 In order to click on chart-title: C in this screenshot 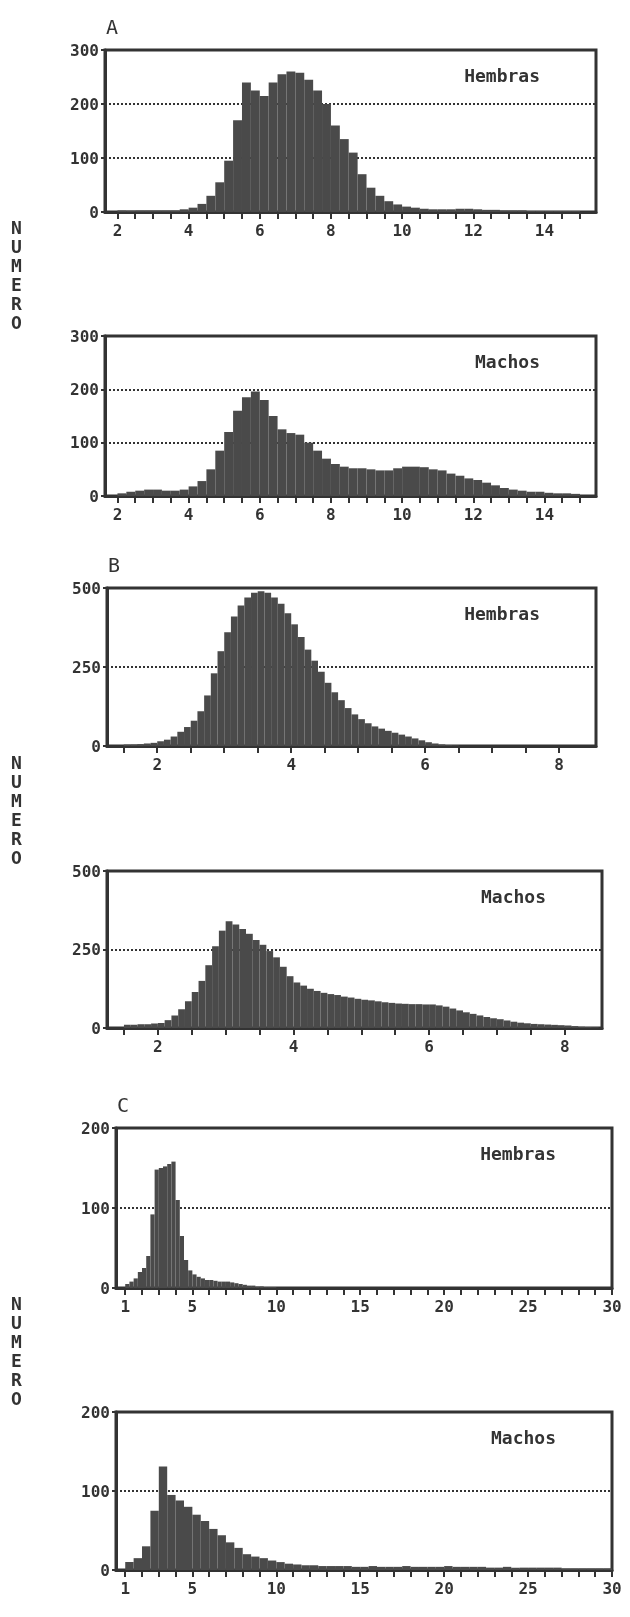, I will do `click(123, 1105)`.